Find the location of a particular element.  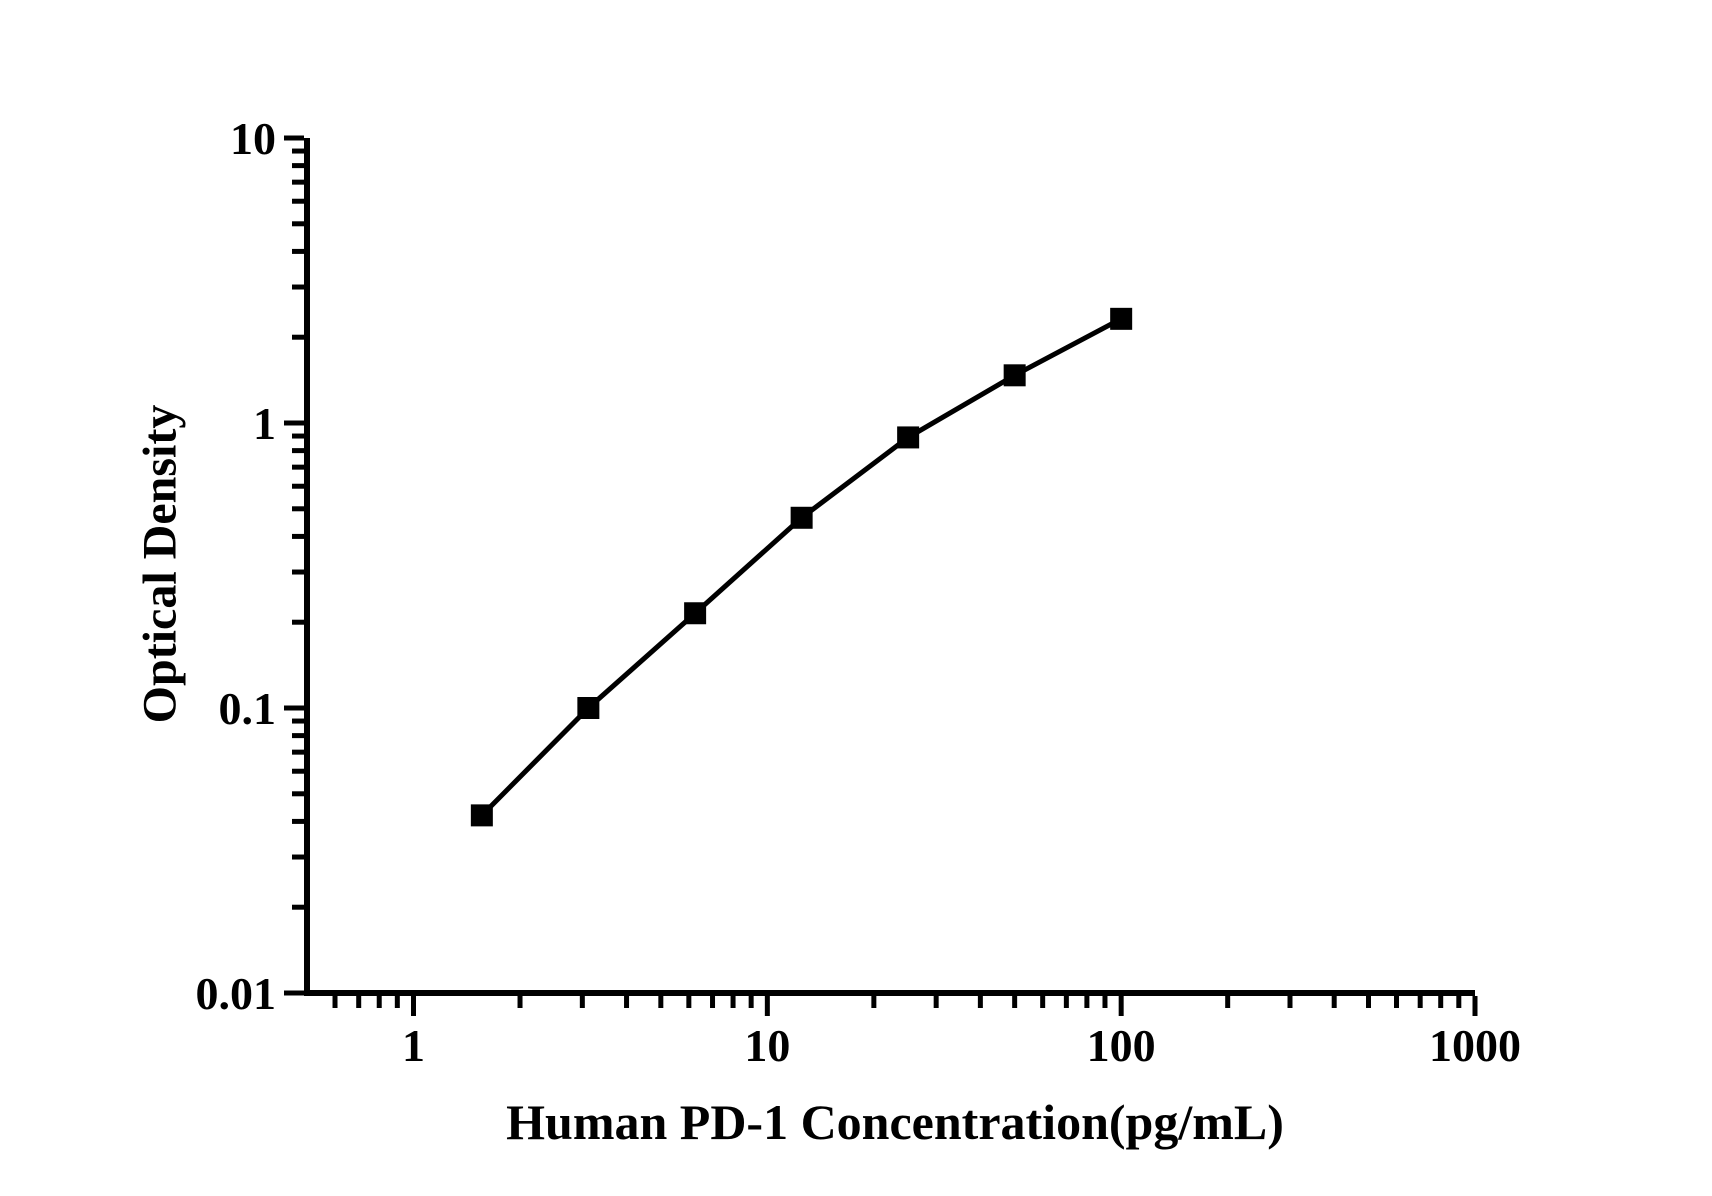

x-tick-label: 1 is located at coordinates (413, 1045).